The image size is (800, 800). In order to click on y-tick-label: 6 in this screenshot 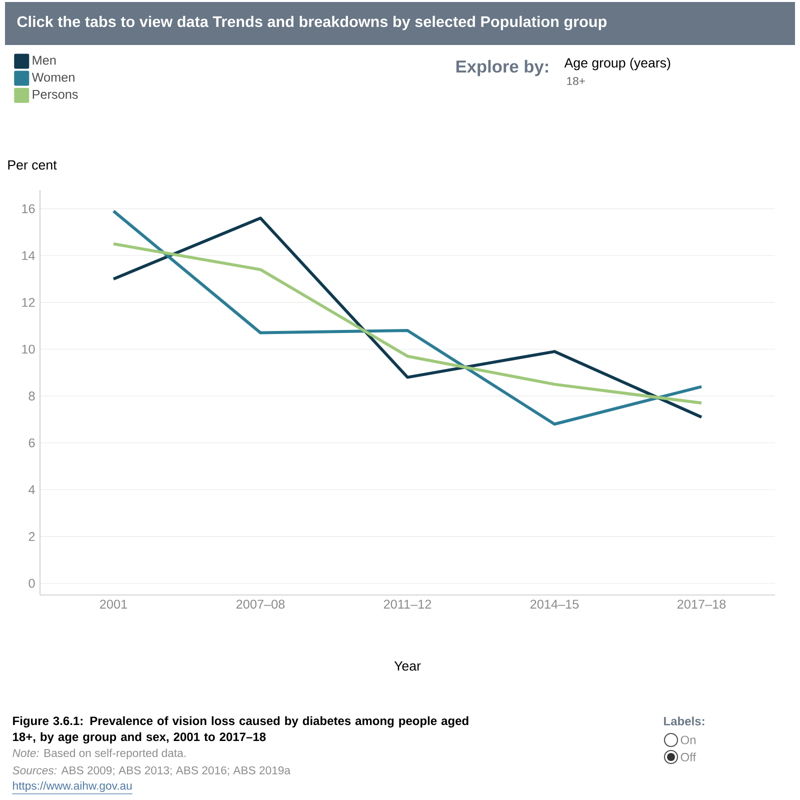, I will do `click(31, 443)`.